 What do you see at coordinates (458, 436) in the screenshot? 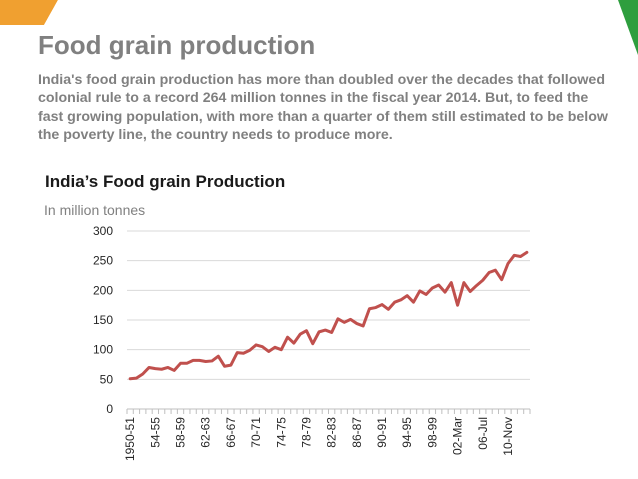
I see `x-tick-label: 02-Mar` at bounding box center [458, 436].